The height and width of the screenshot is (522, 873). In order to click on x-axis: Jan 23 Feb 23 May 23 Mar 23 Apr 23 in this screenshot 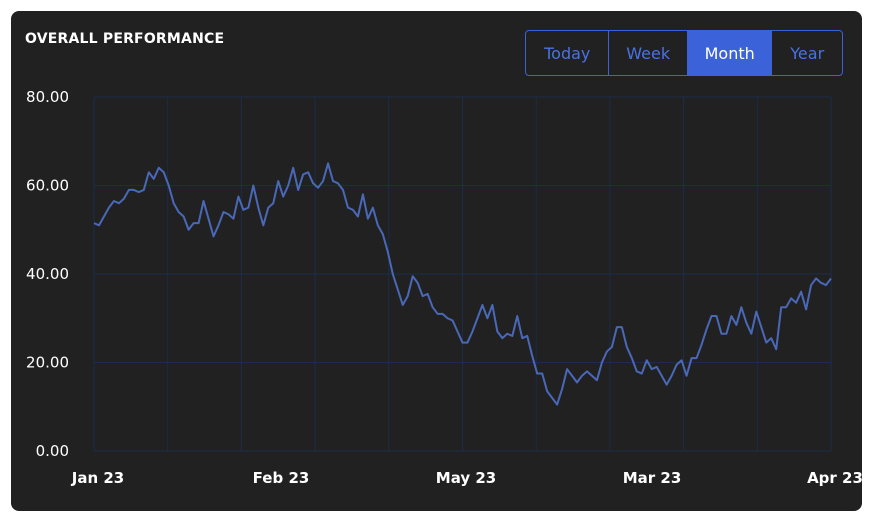, I will do `click(467, 478)`.